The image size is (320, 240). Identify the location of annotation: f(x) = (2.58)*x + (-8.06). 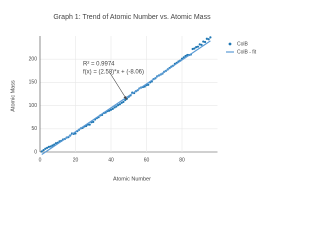
(113, 73).